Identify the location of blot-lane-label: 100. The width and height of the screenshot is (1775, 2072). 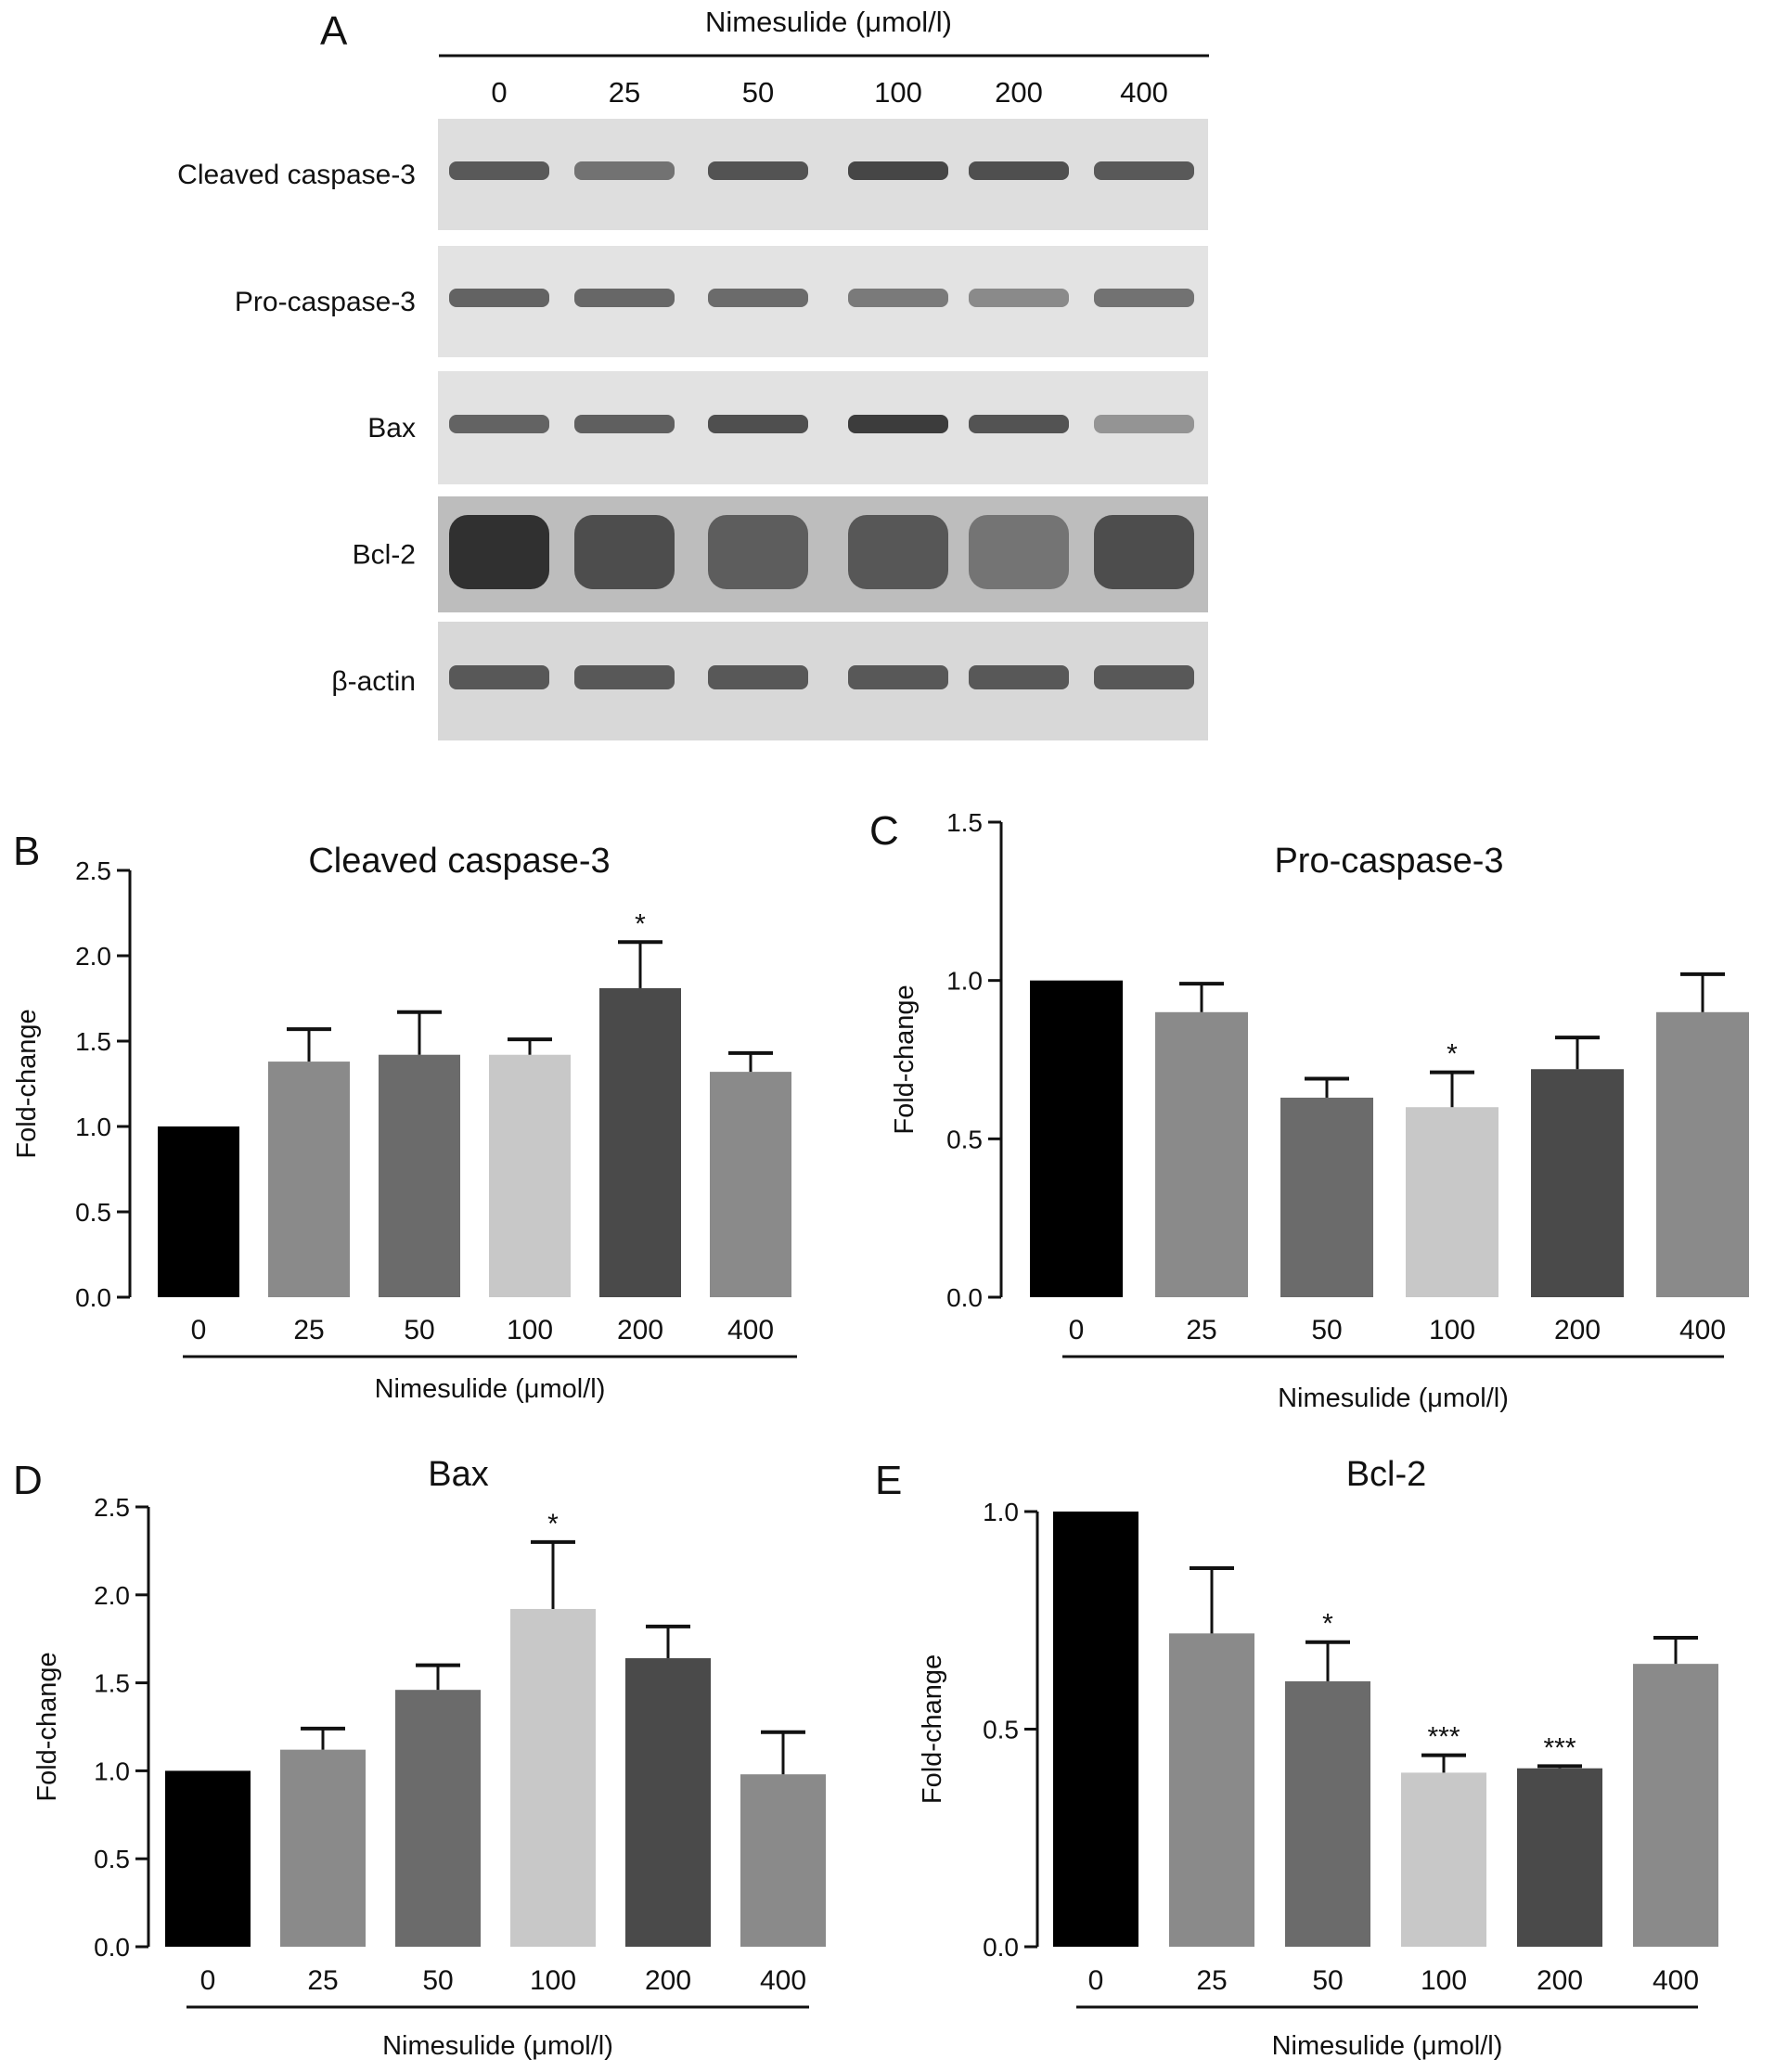
(898, 92).